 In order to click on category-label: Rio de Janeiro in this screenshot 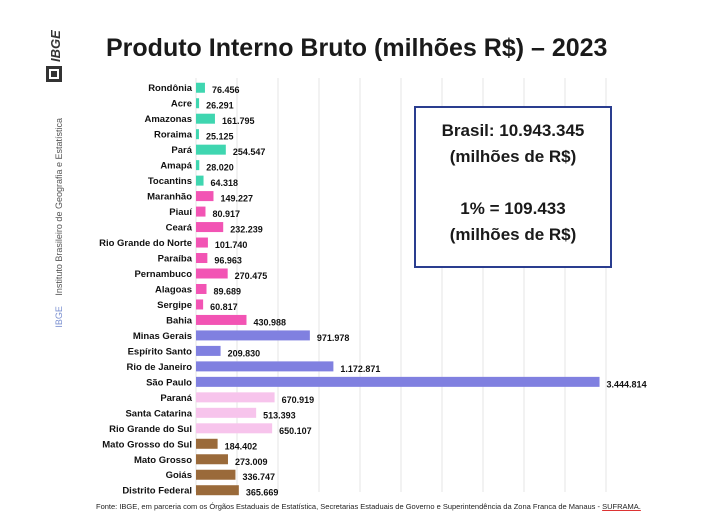, I will do `click(160, 367)`.